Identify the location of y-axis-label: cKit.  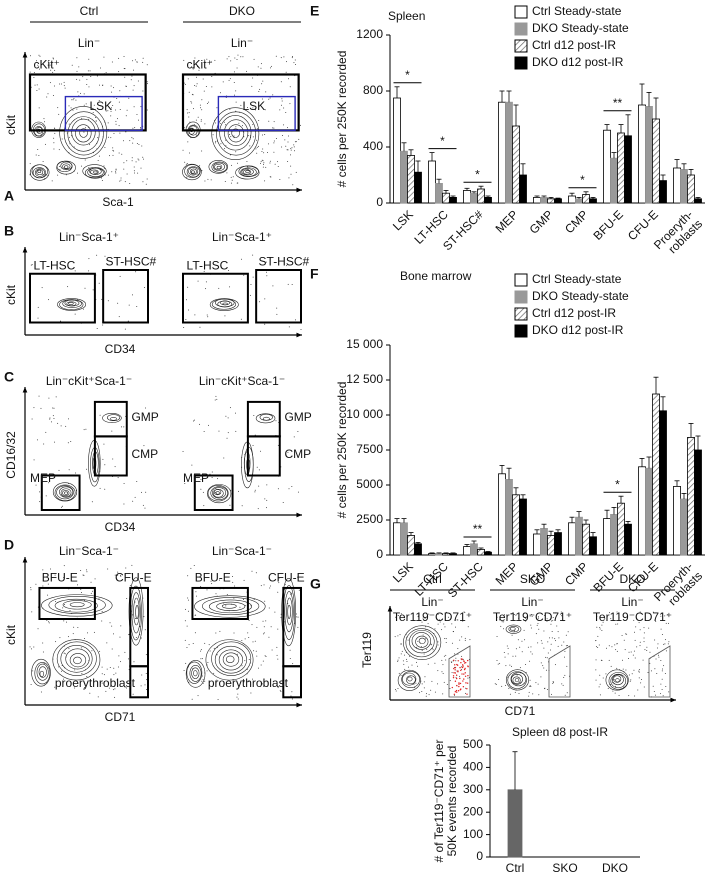
(11, 124).